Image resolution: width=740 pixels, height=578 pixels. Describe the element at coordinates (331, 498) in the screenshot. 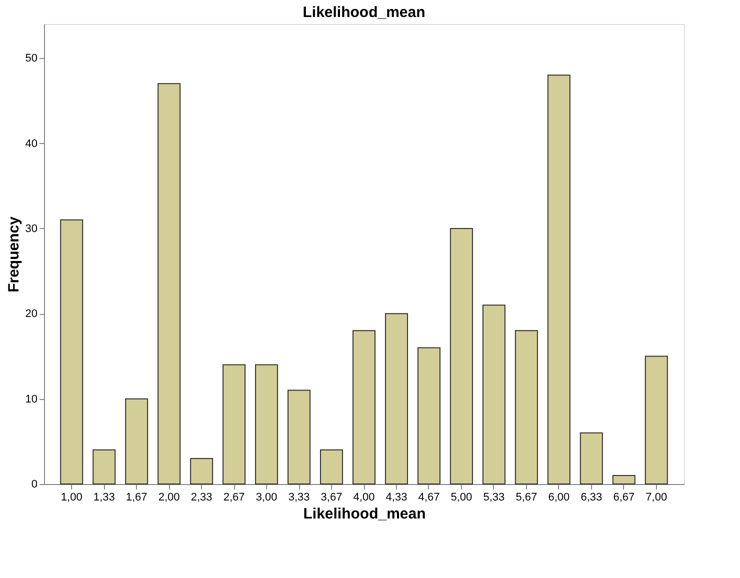

I see `x-tick-label: 3,67` at that location.